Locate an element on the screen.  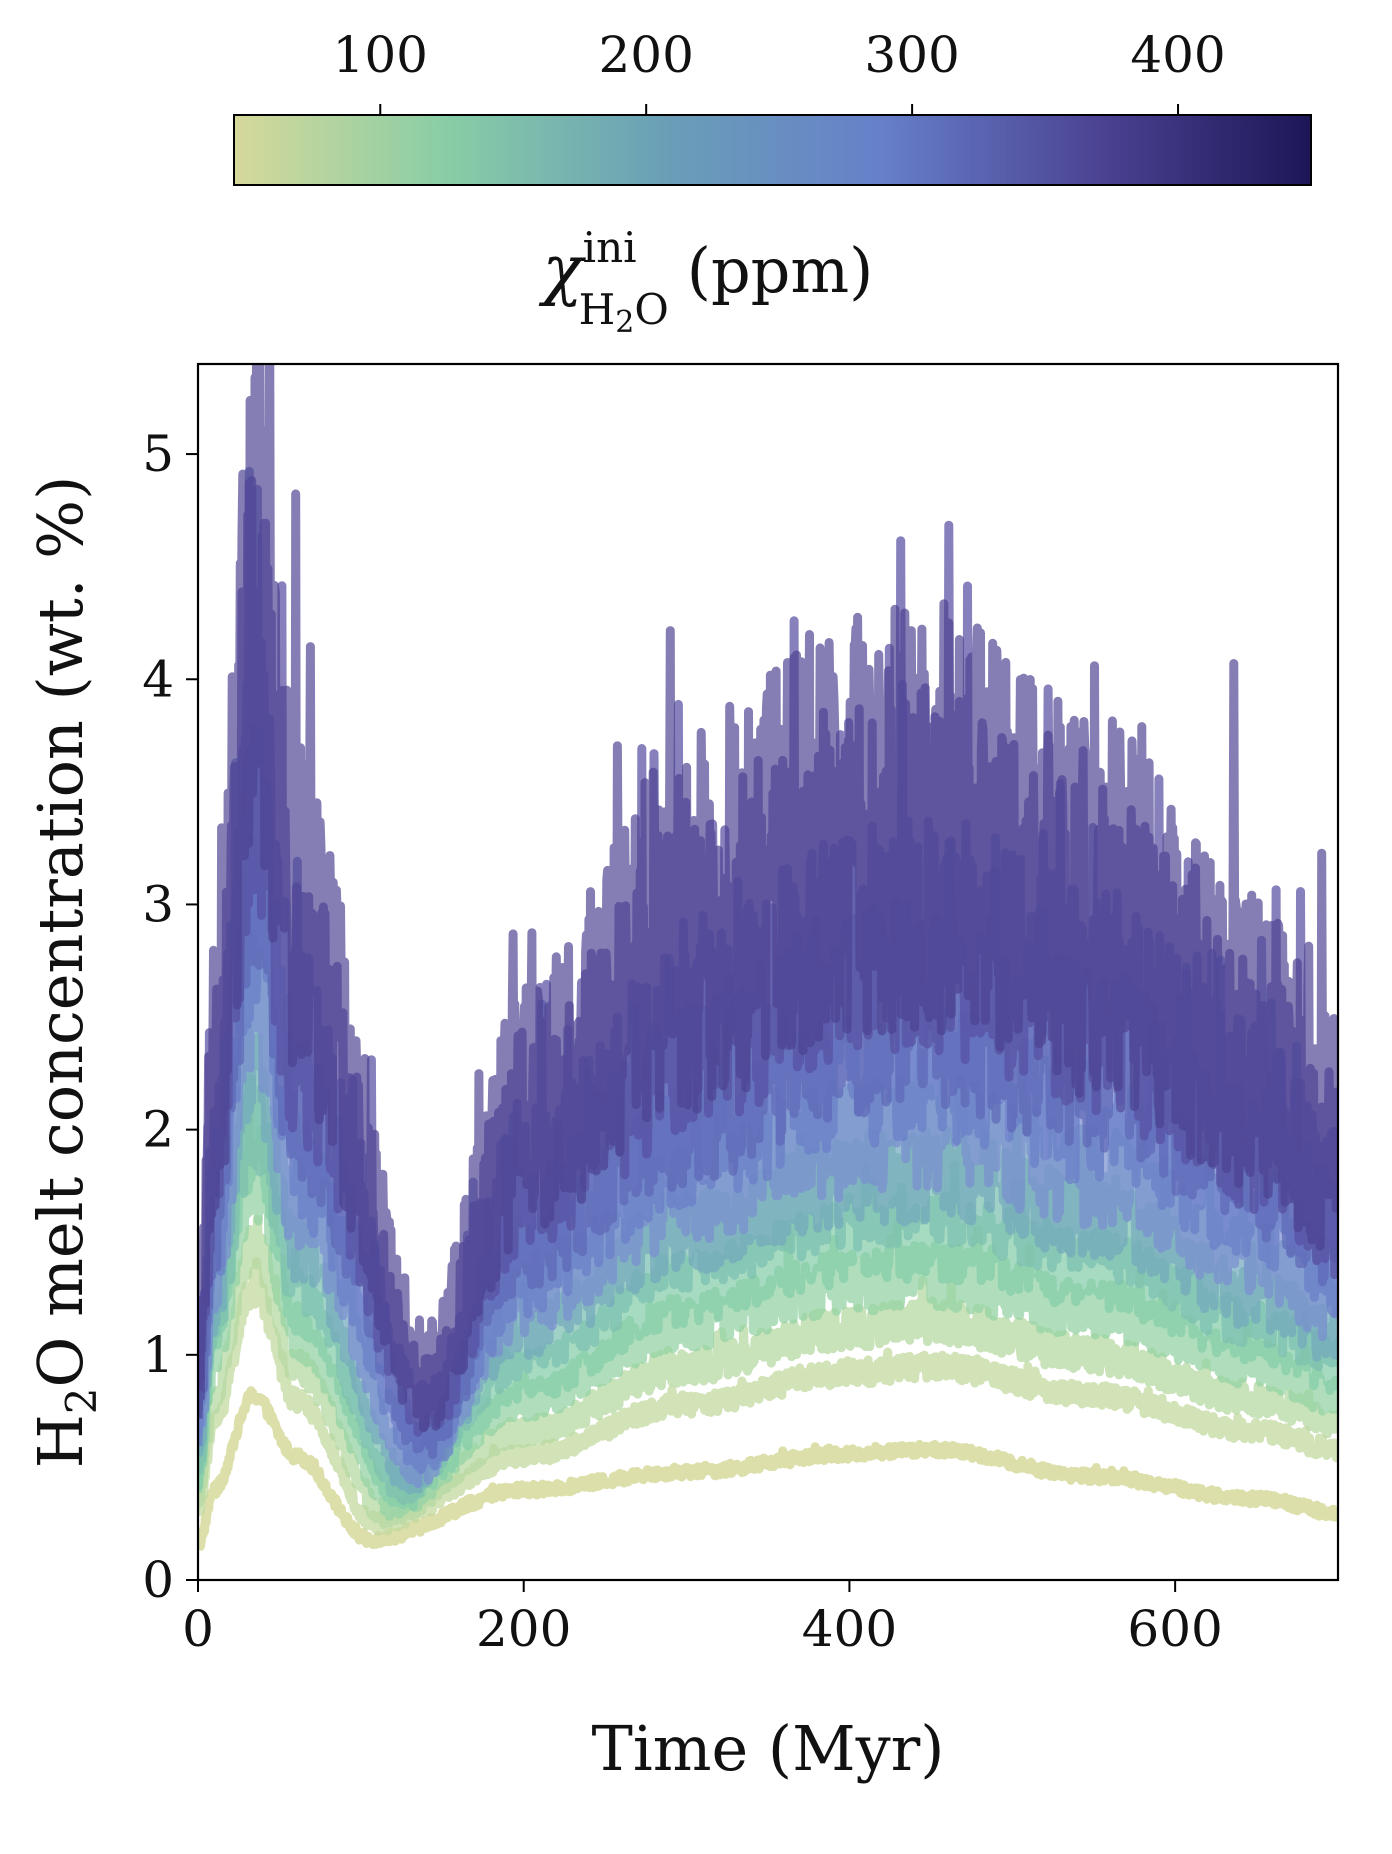
colorbar-tick-label: 300 is located at coordinates (911, 55).